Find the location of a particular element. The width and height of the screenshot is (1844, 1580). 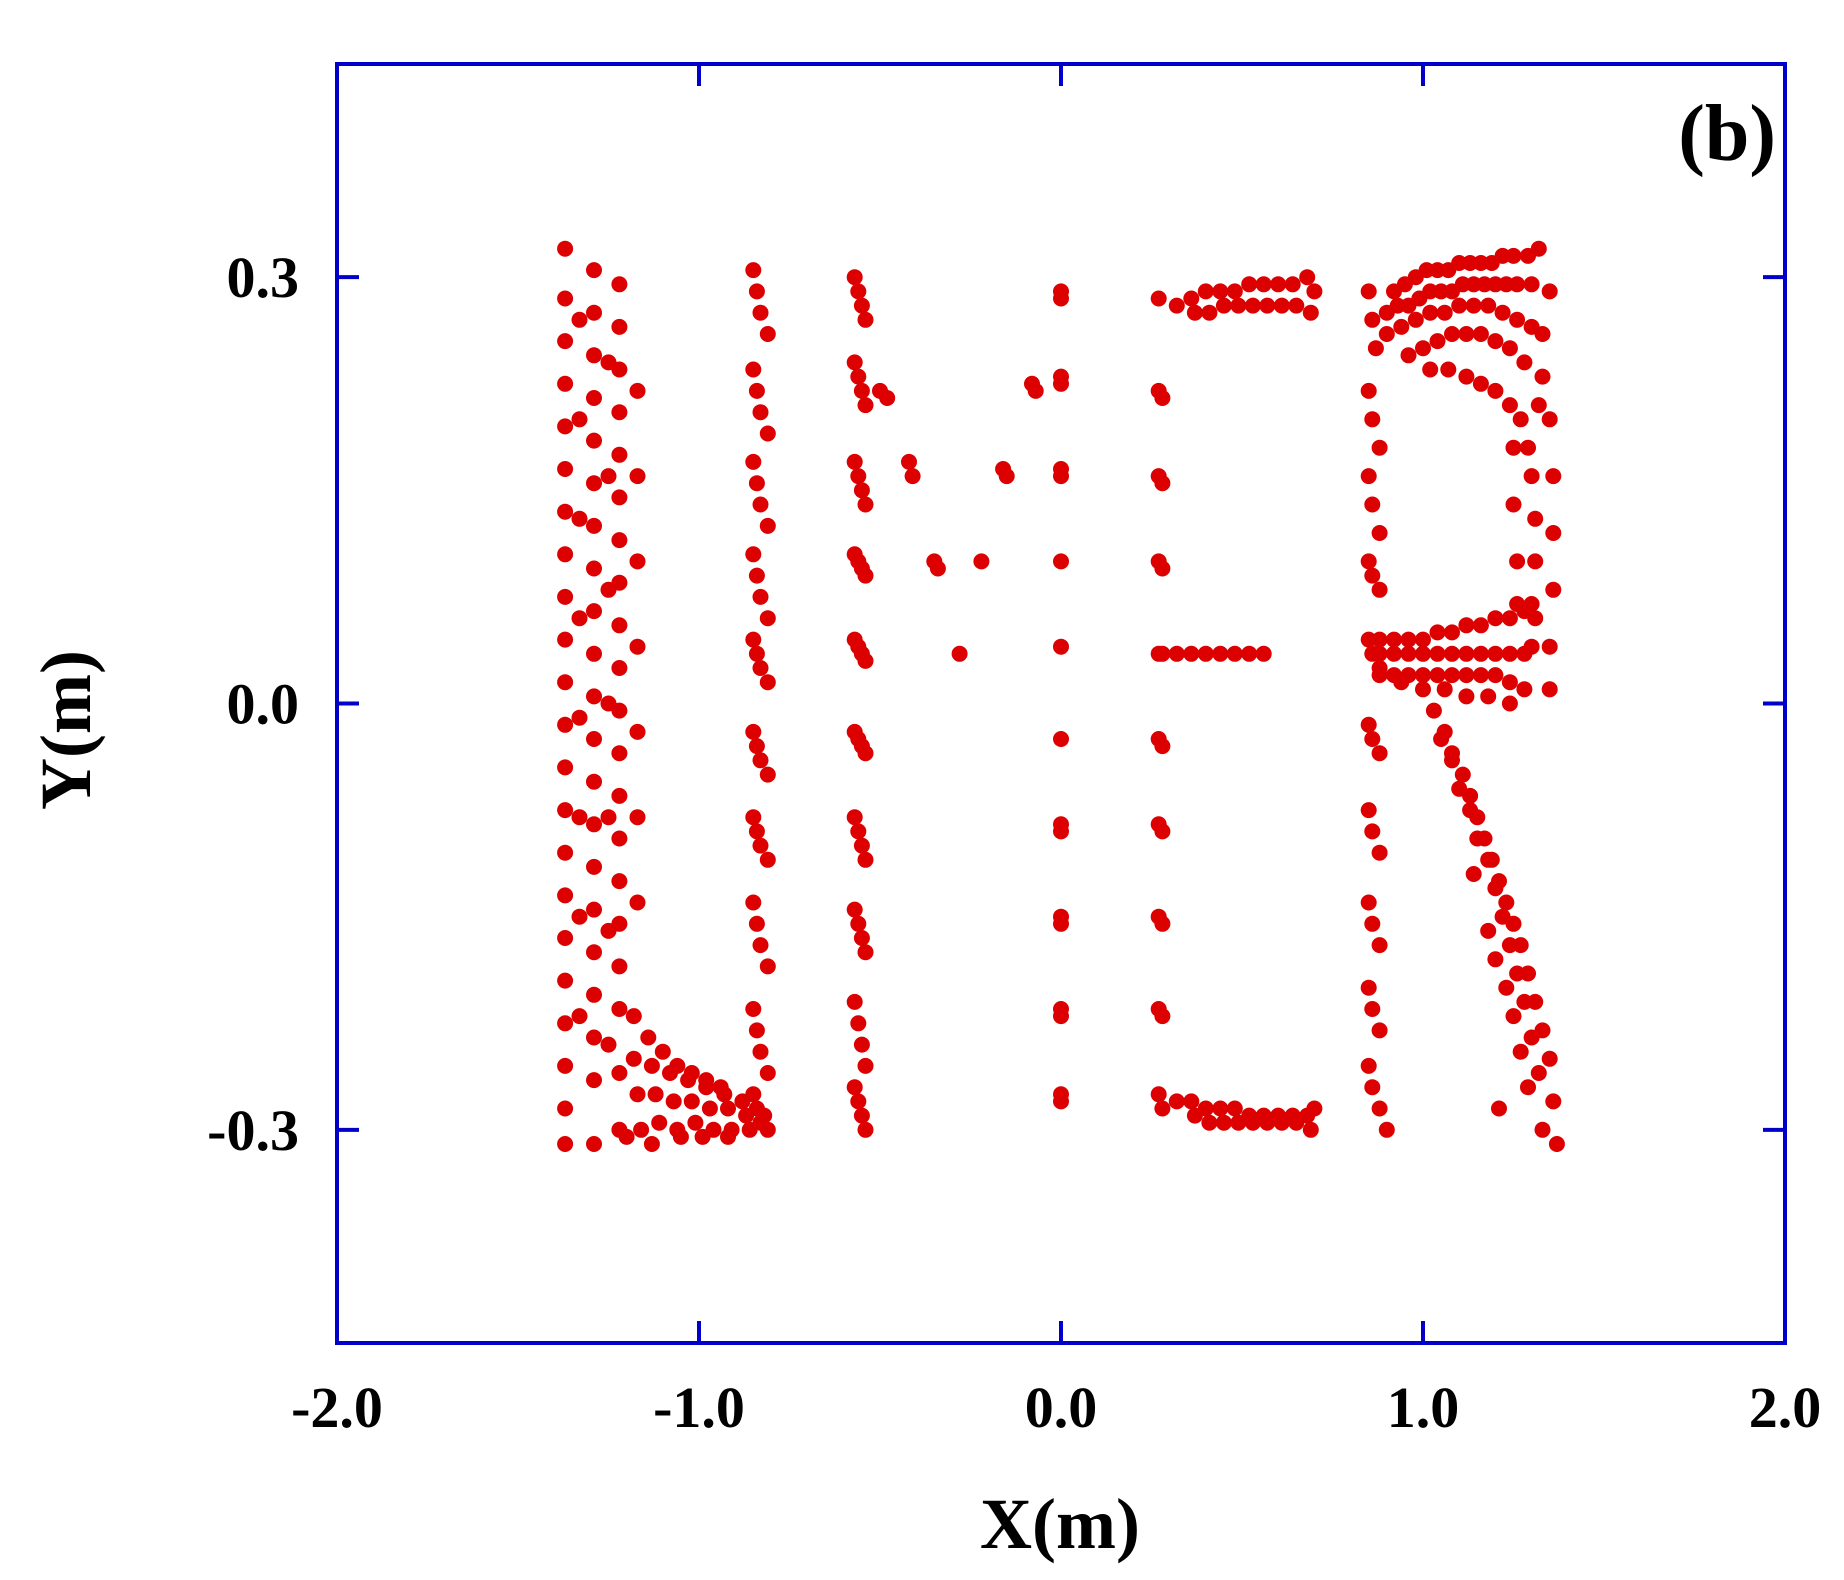

y-axis-title: Y(m) is located at coordinates (66, 730).